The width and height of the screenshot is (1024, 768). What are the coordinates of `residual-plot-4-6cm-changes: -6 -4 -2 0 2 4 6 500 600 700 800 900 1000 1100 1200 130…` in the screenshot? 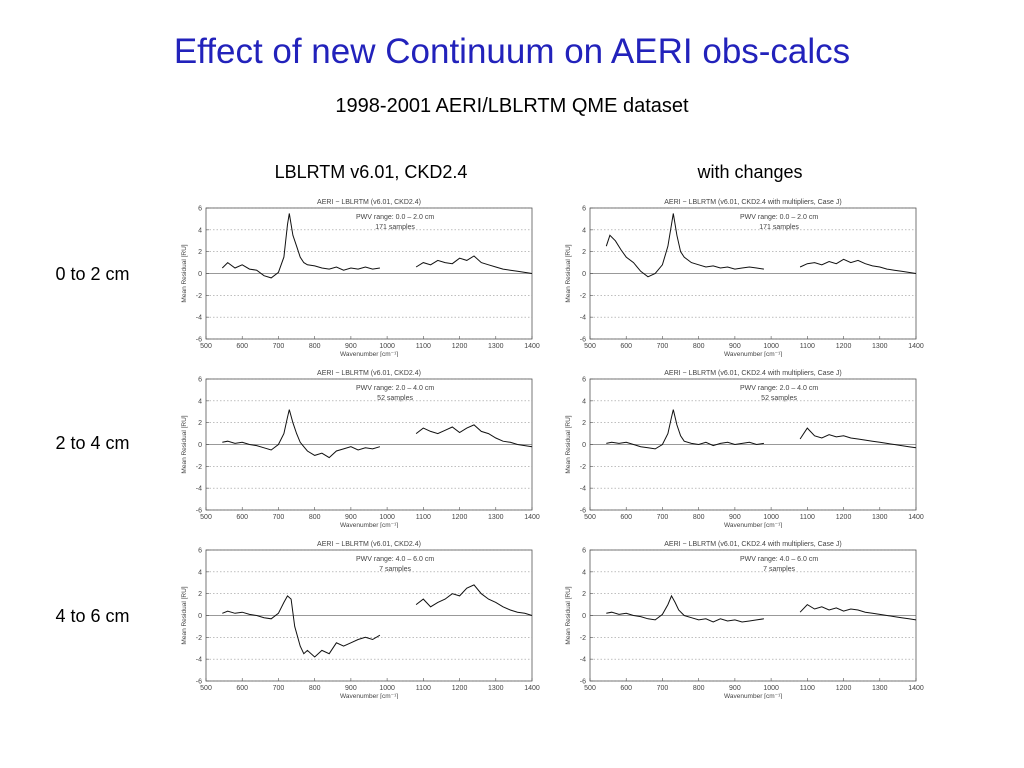 It's located at (743, 618).